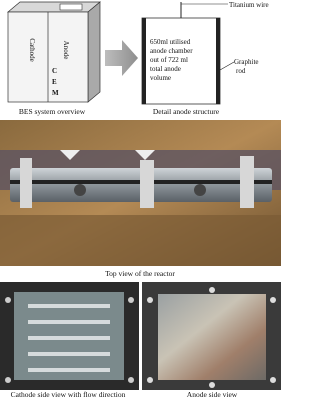 The image size is (320, 400). What do you see at coordinates (171, 51) in the screenshot?
I see `chamber-text: anode chamber` at bounding box center [171, 51].